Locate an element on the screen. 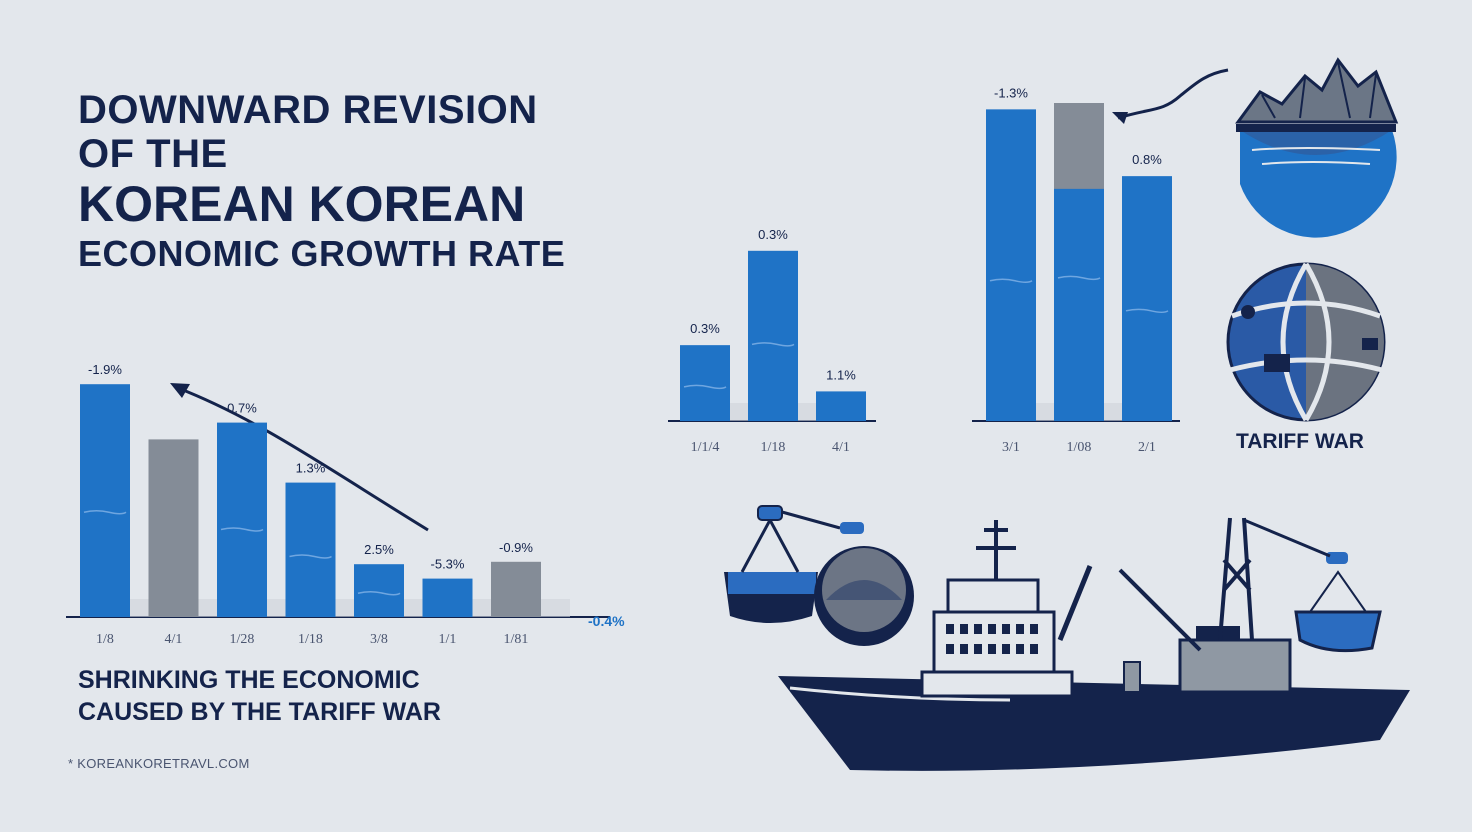 The image size is (1472, 832). data-label: -1.3% is located at coordinates (1011, 92).